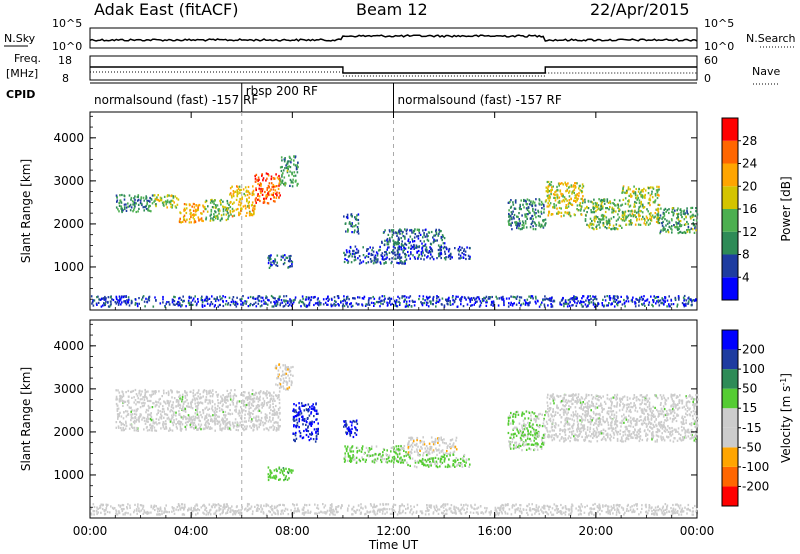 The width and height of the screenshot is (800, 554). I want to click on power-cbar-tick-label-1: 8, so click(746, 255).